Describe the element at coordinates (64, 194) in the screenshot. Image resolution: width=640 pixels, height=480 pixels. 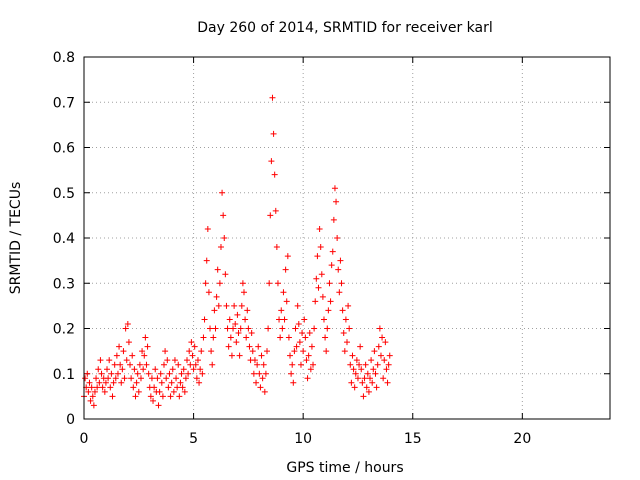
I see `y-tick-label: 0.5` at that location.